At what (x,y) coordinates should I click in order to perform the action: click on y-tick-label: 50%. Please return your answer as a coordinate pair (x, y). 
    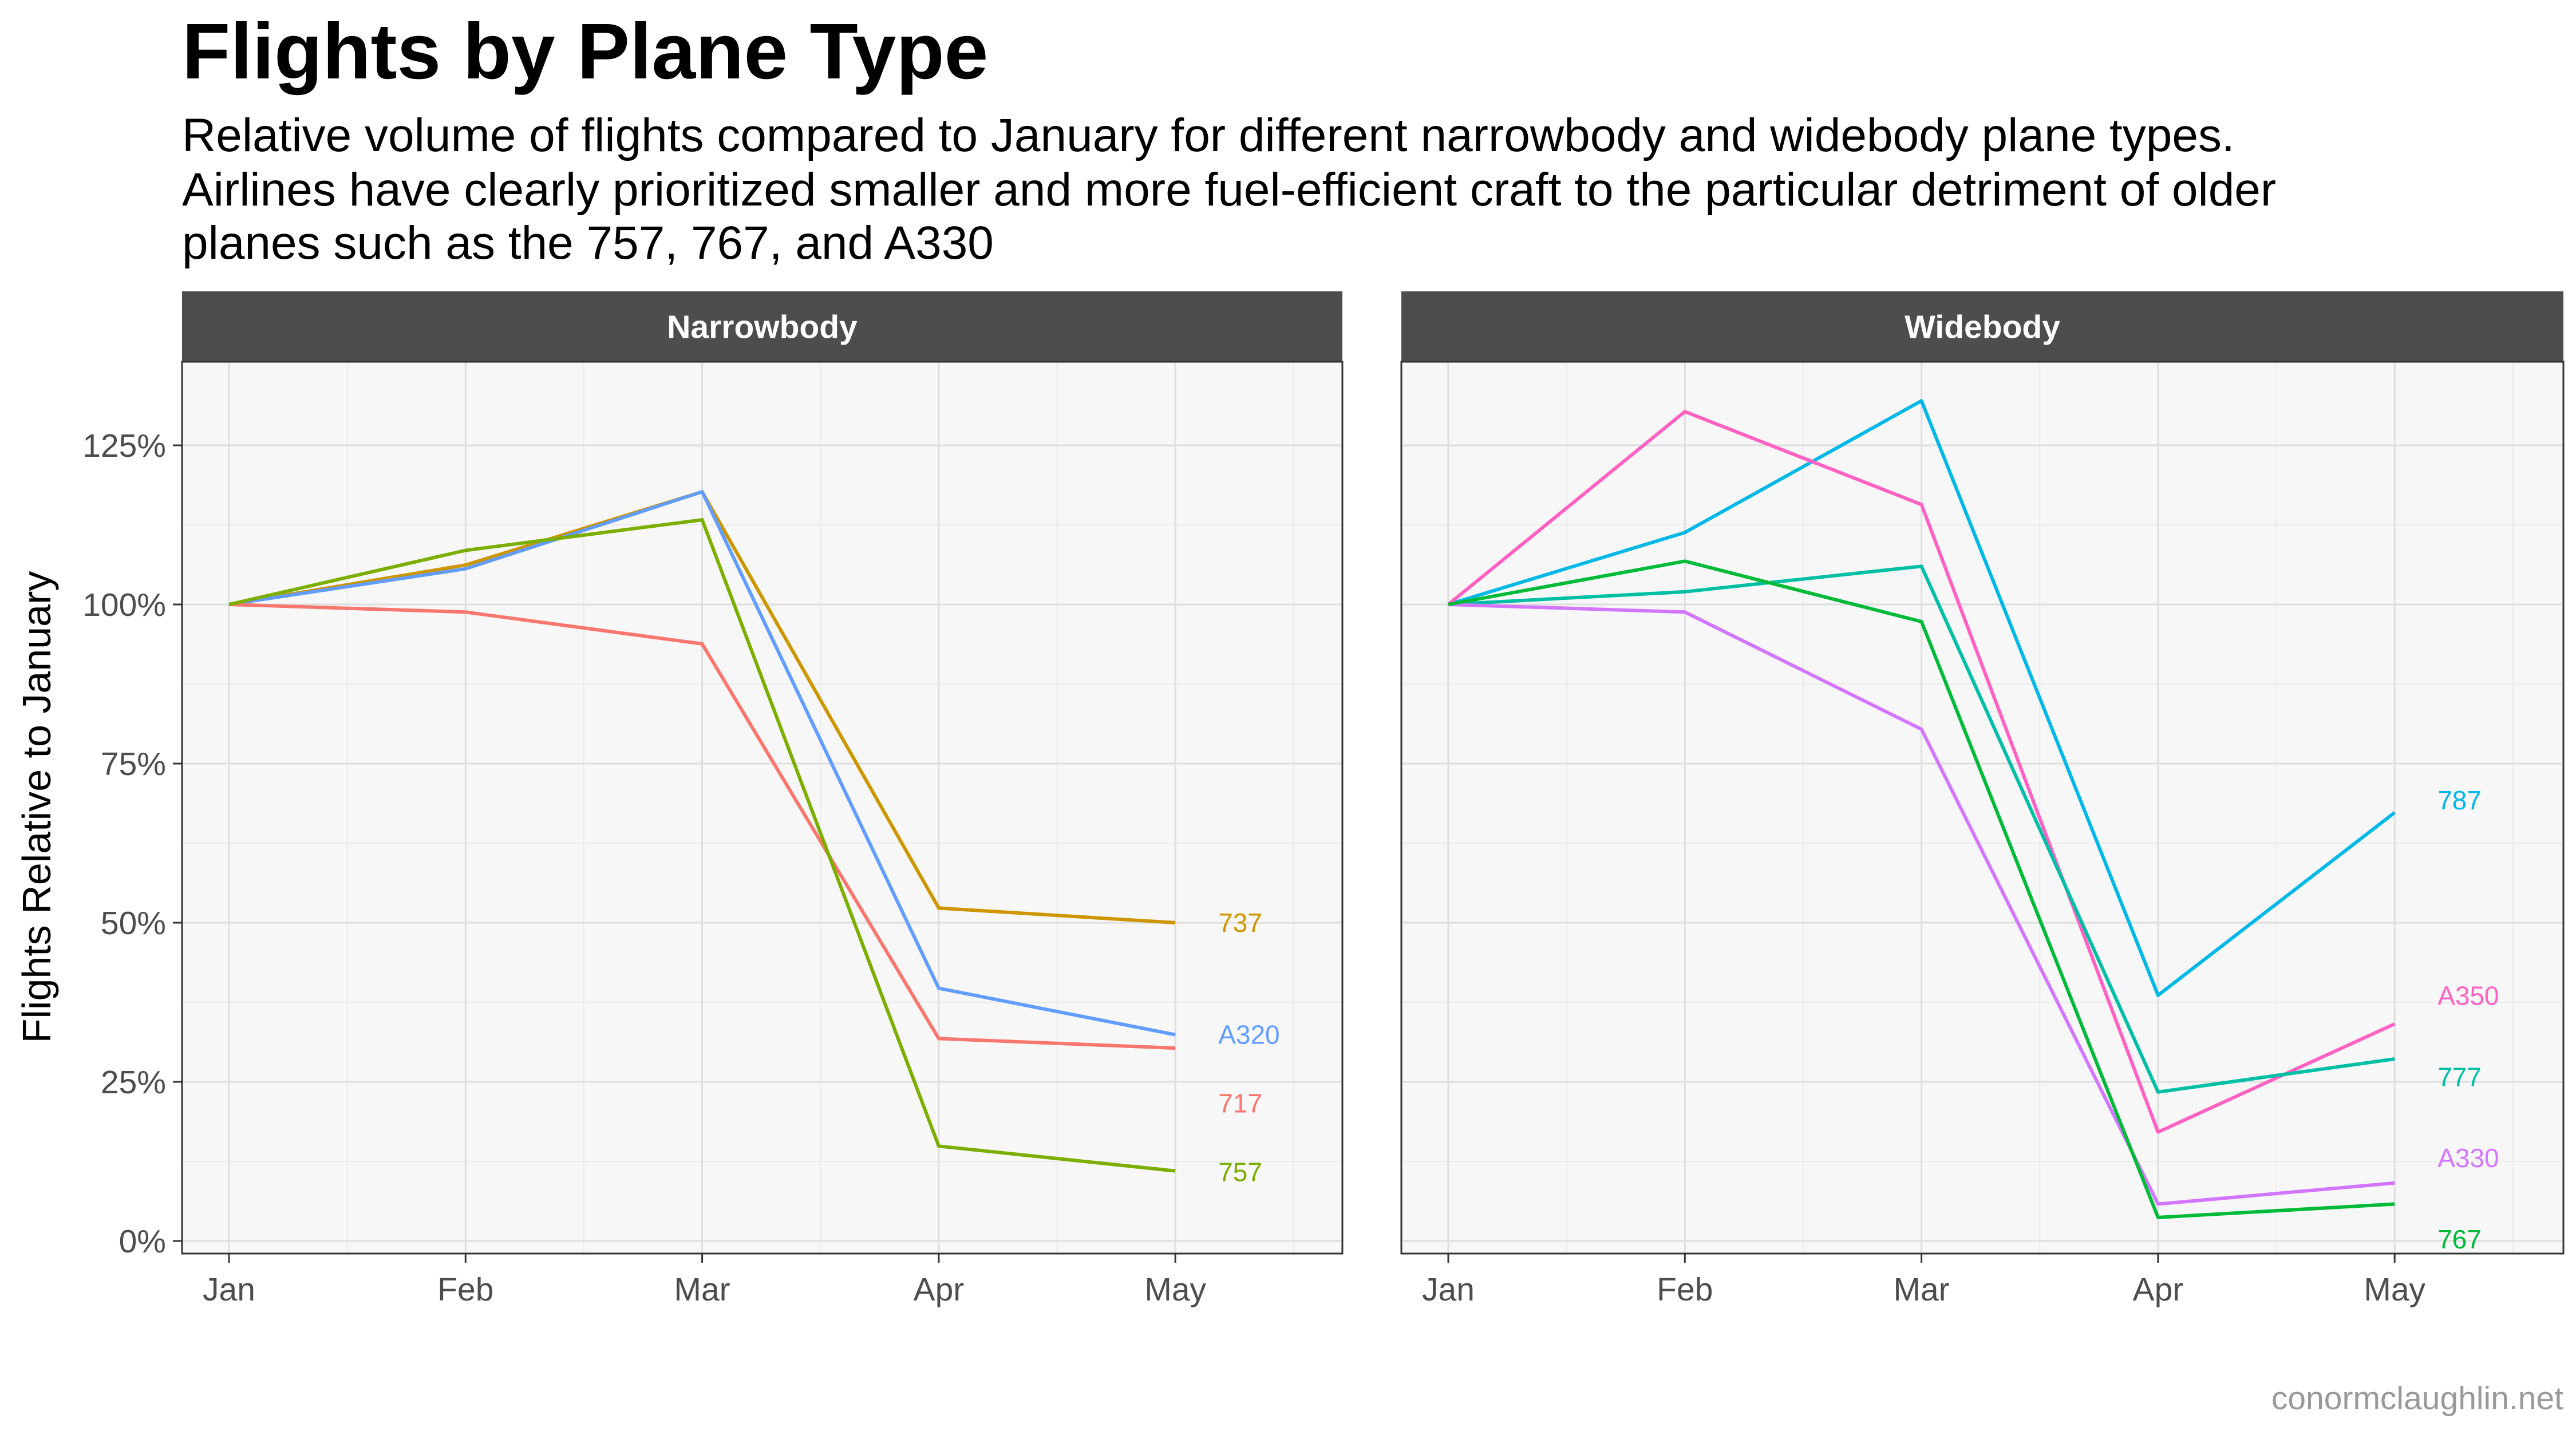
    Looking at the image, I should click on (133, 923).